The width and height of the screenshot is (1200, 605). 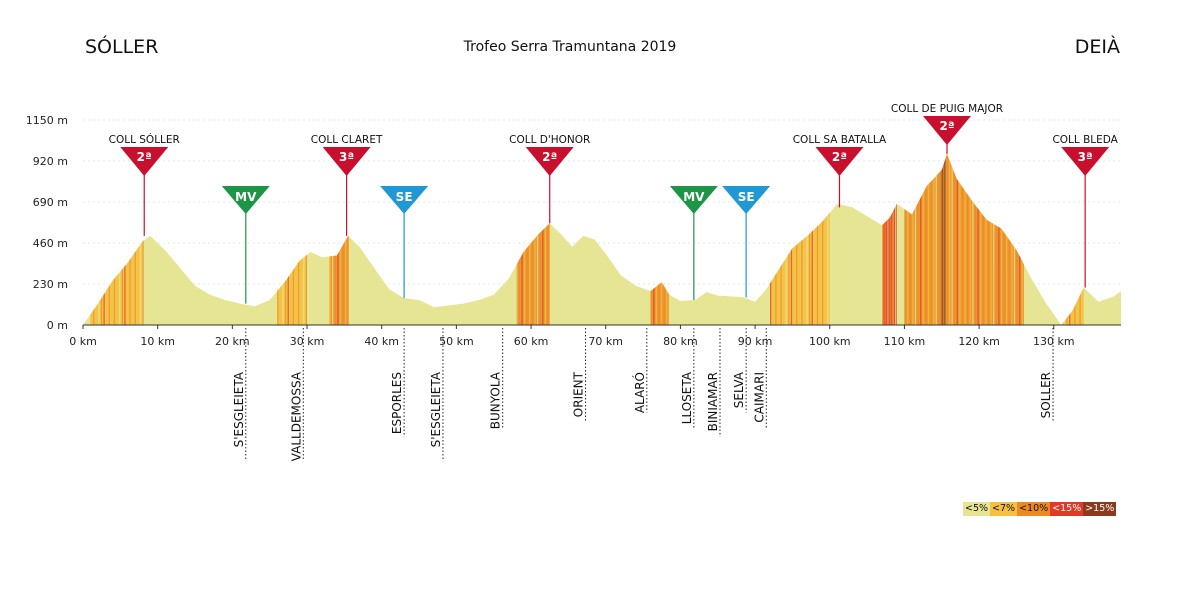 What do you see at coordinates (157, 341) in the screenshot?
I see `x-tick-label: 10 km` at bounding box center [157, 341].